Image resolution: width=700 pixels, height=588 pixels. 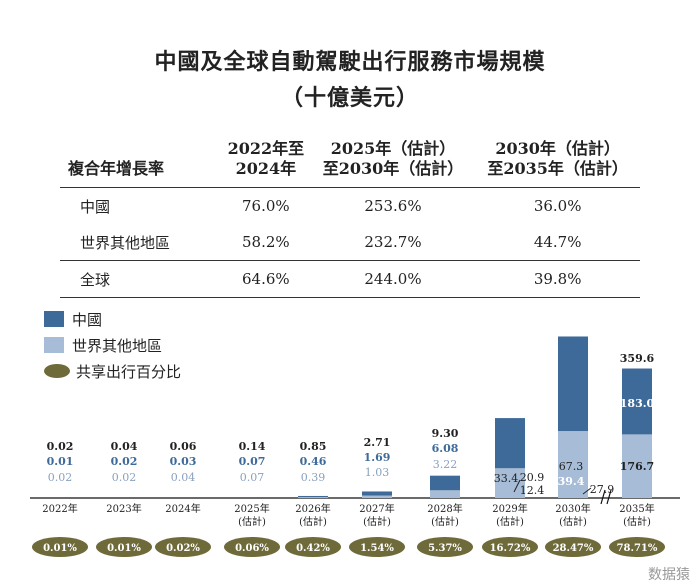 I want to click on share-label-2: 0.02%, so click(x=183, y=548).